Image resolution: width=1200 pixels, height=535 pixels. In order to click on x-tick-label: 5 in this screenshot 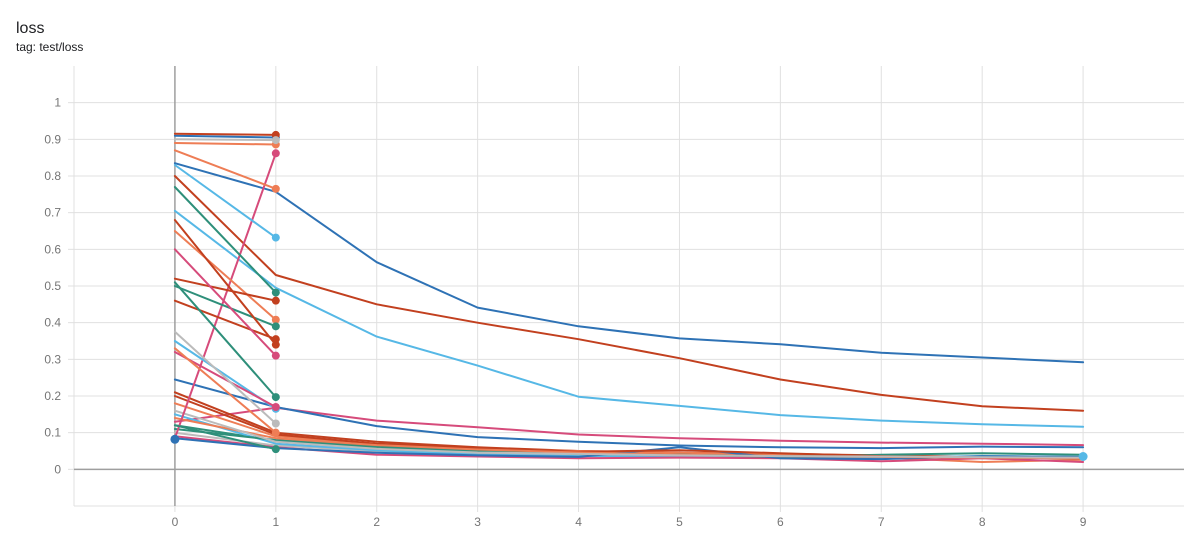, I will do `click(679, 522)`.